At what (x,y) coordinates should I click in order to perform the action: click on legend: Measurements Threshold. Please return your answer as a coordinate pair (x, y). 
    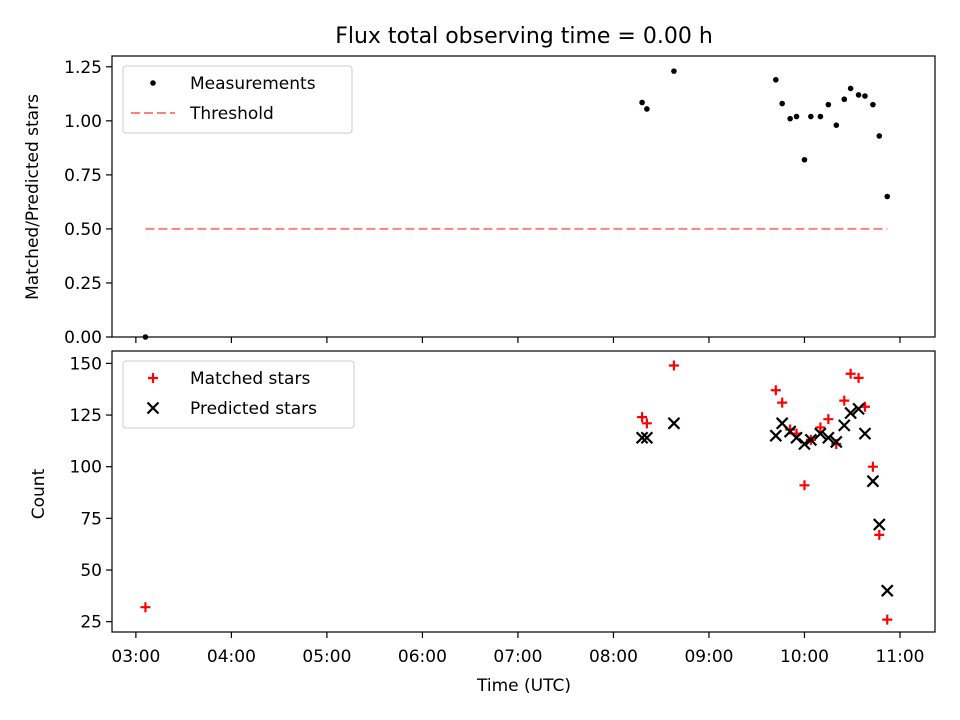
    Looking at the image, I should click on (237, 99).